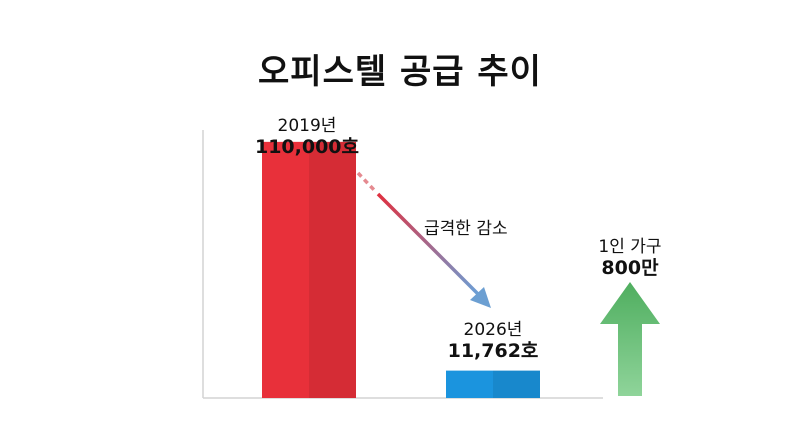 This screenshot has width=800, height=447. What do you see at coordinates (630, 247) in the screenshot?
I see `side-indicator-label: 1인 가구` at bounding box center [630, 247].